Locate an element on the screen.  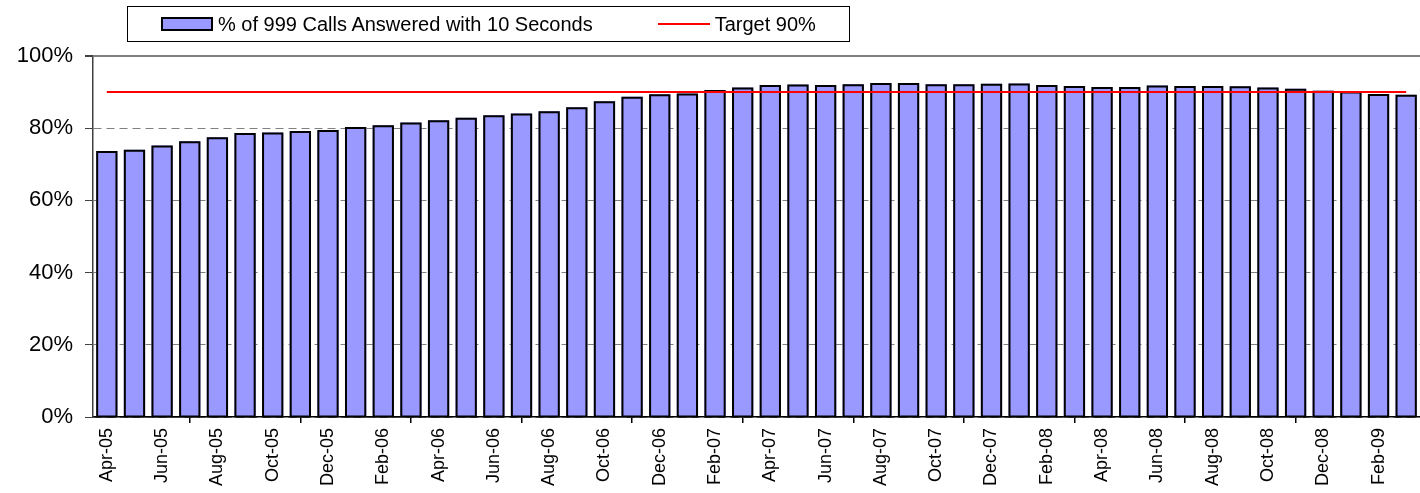
x-tick-label: Aug-08 is located at coordinates (1211, 457).